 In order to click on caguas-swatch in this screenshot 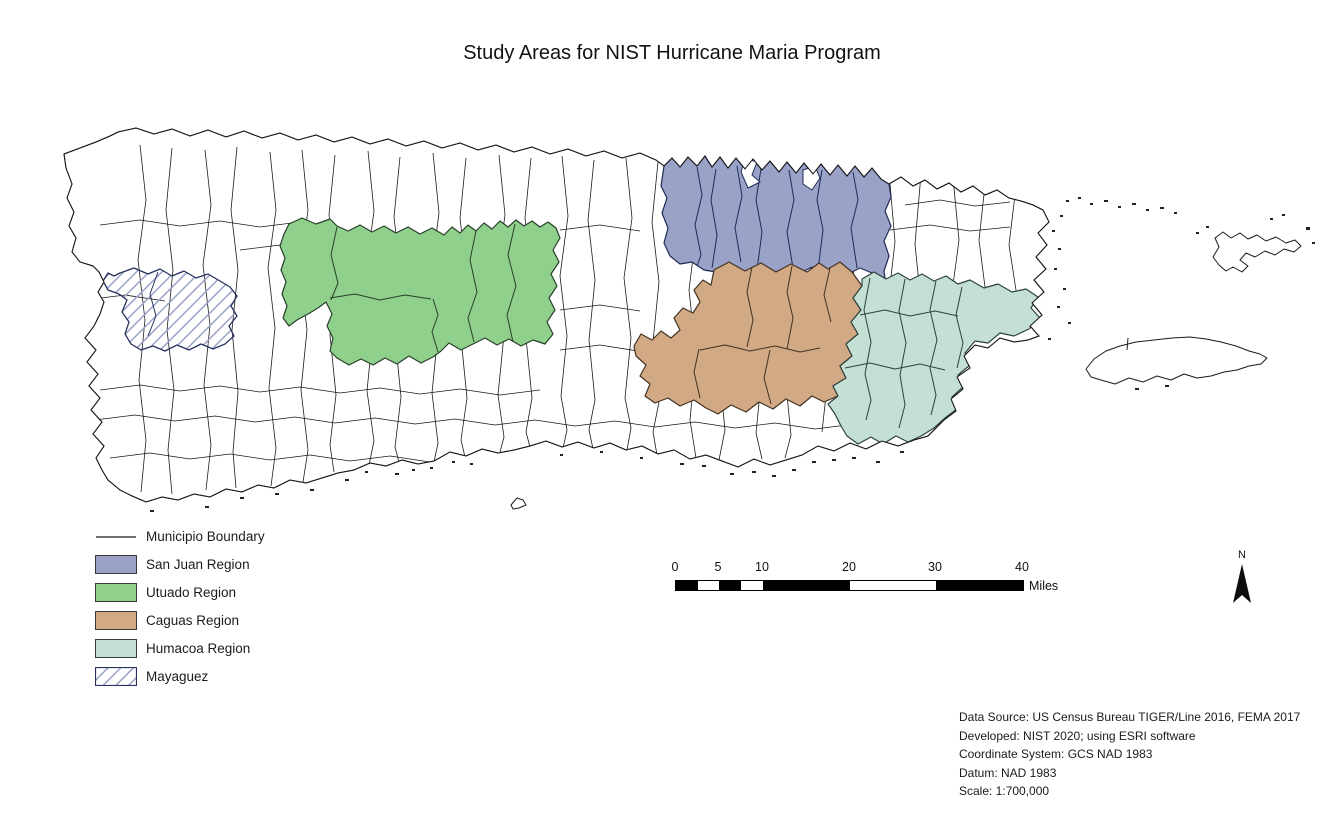, I will do `click(116, 620)`.